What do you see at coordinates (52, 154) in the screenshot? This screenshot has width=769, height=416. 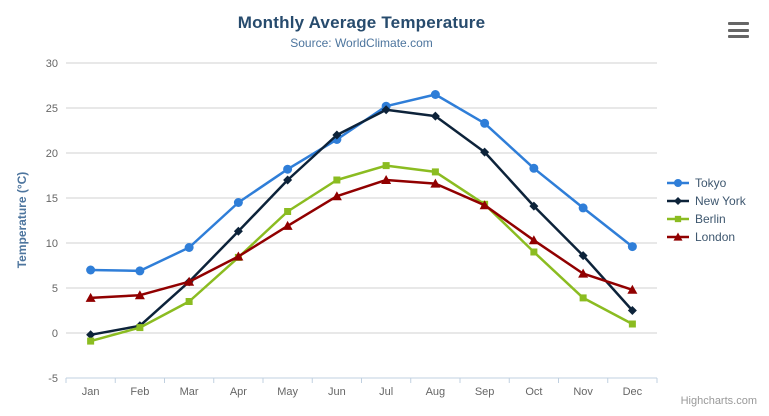 I see `svg-text: 20` at bounding box center [52, 154].